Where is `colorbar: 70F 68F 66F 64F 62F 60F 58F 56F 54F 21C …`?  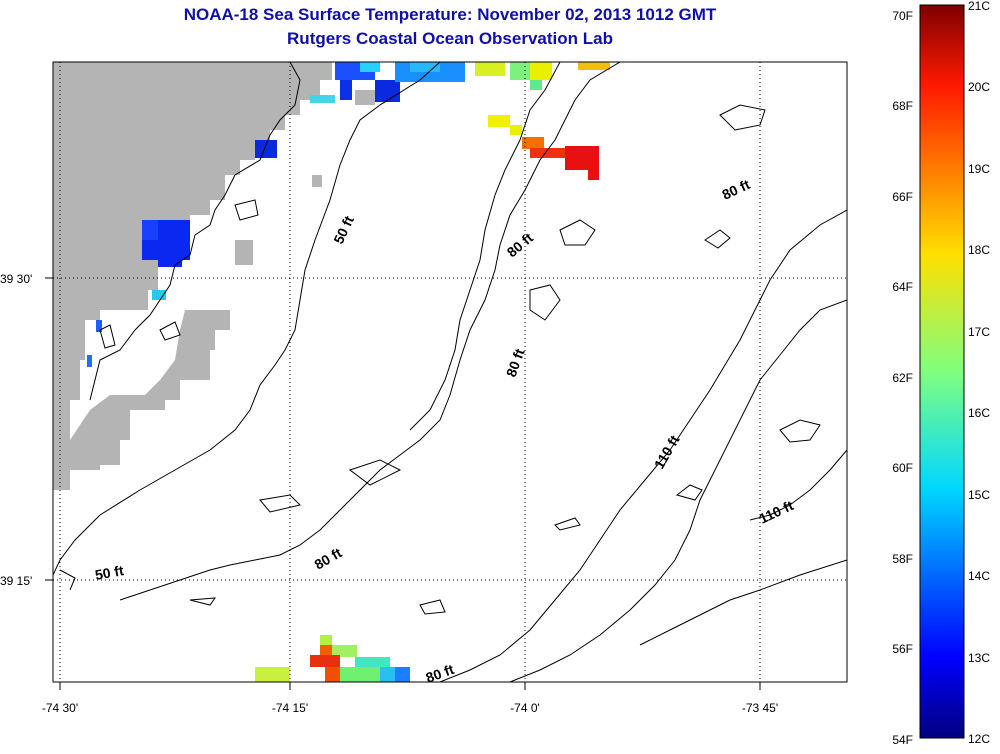 colorbar: 70F 68F 66F 64F 62F 60F 58F 56F 54F 21C … is located at coordinates (941, 373).